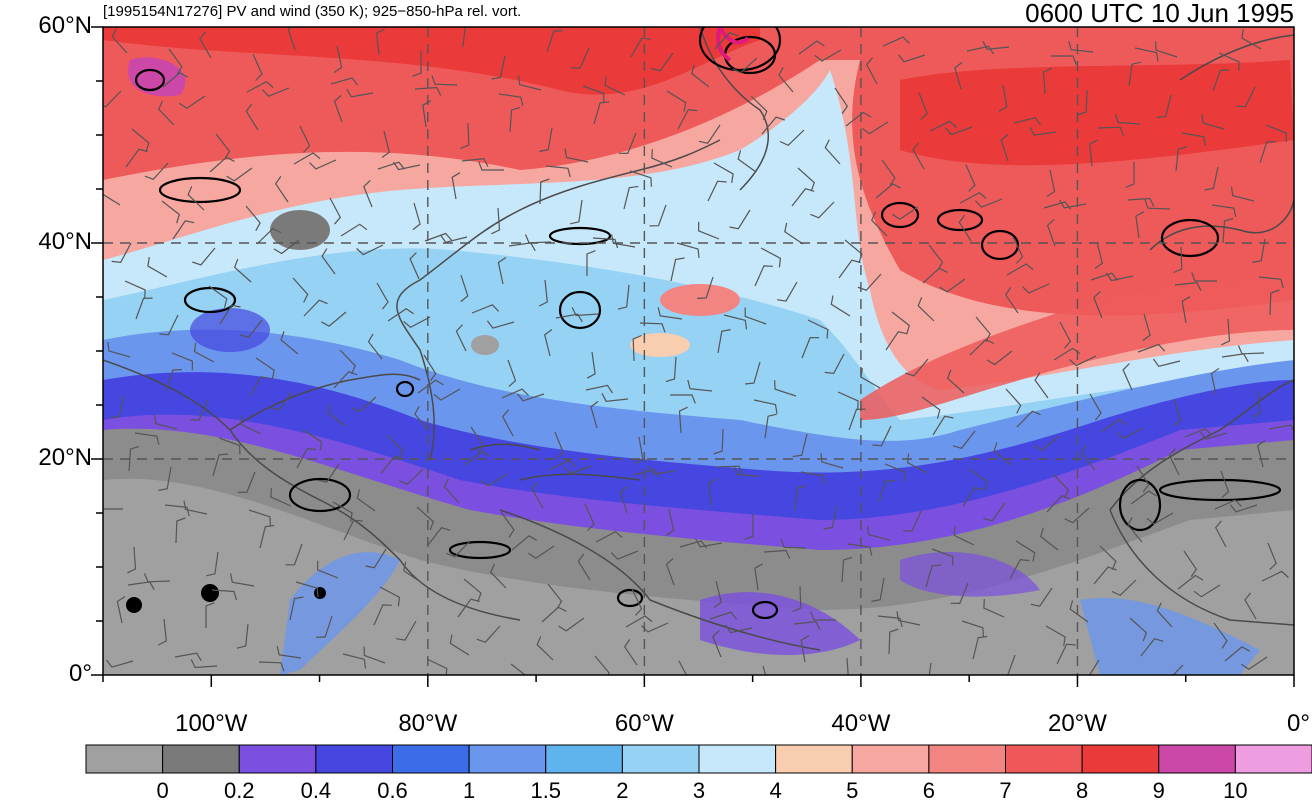  Describe the element at coordinates (1235, 790) in the screenshot. I see `colorbar-label: 10` at that location.